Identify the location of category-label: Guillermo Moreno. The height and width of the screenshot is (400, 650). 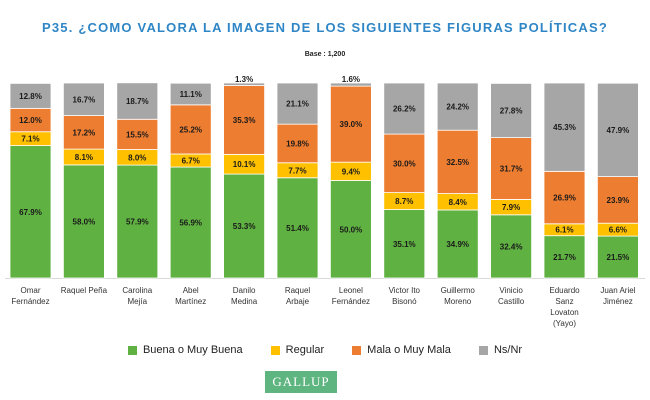
(458, 296).